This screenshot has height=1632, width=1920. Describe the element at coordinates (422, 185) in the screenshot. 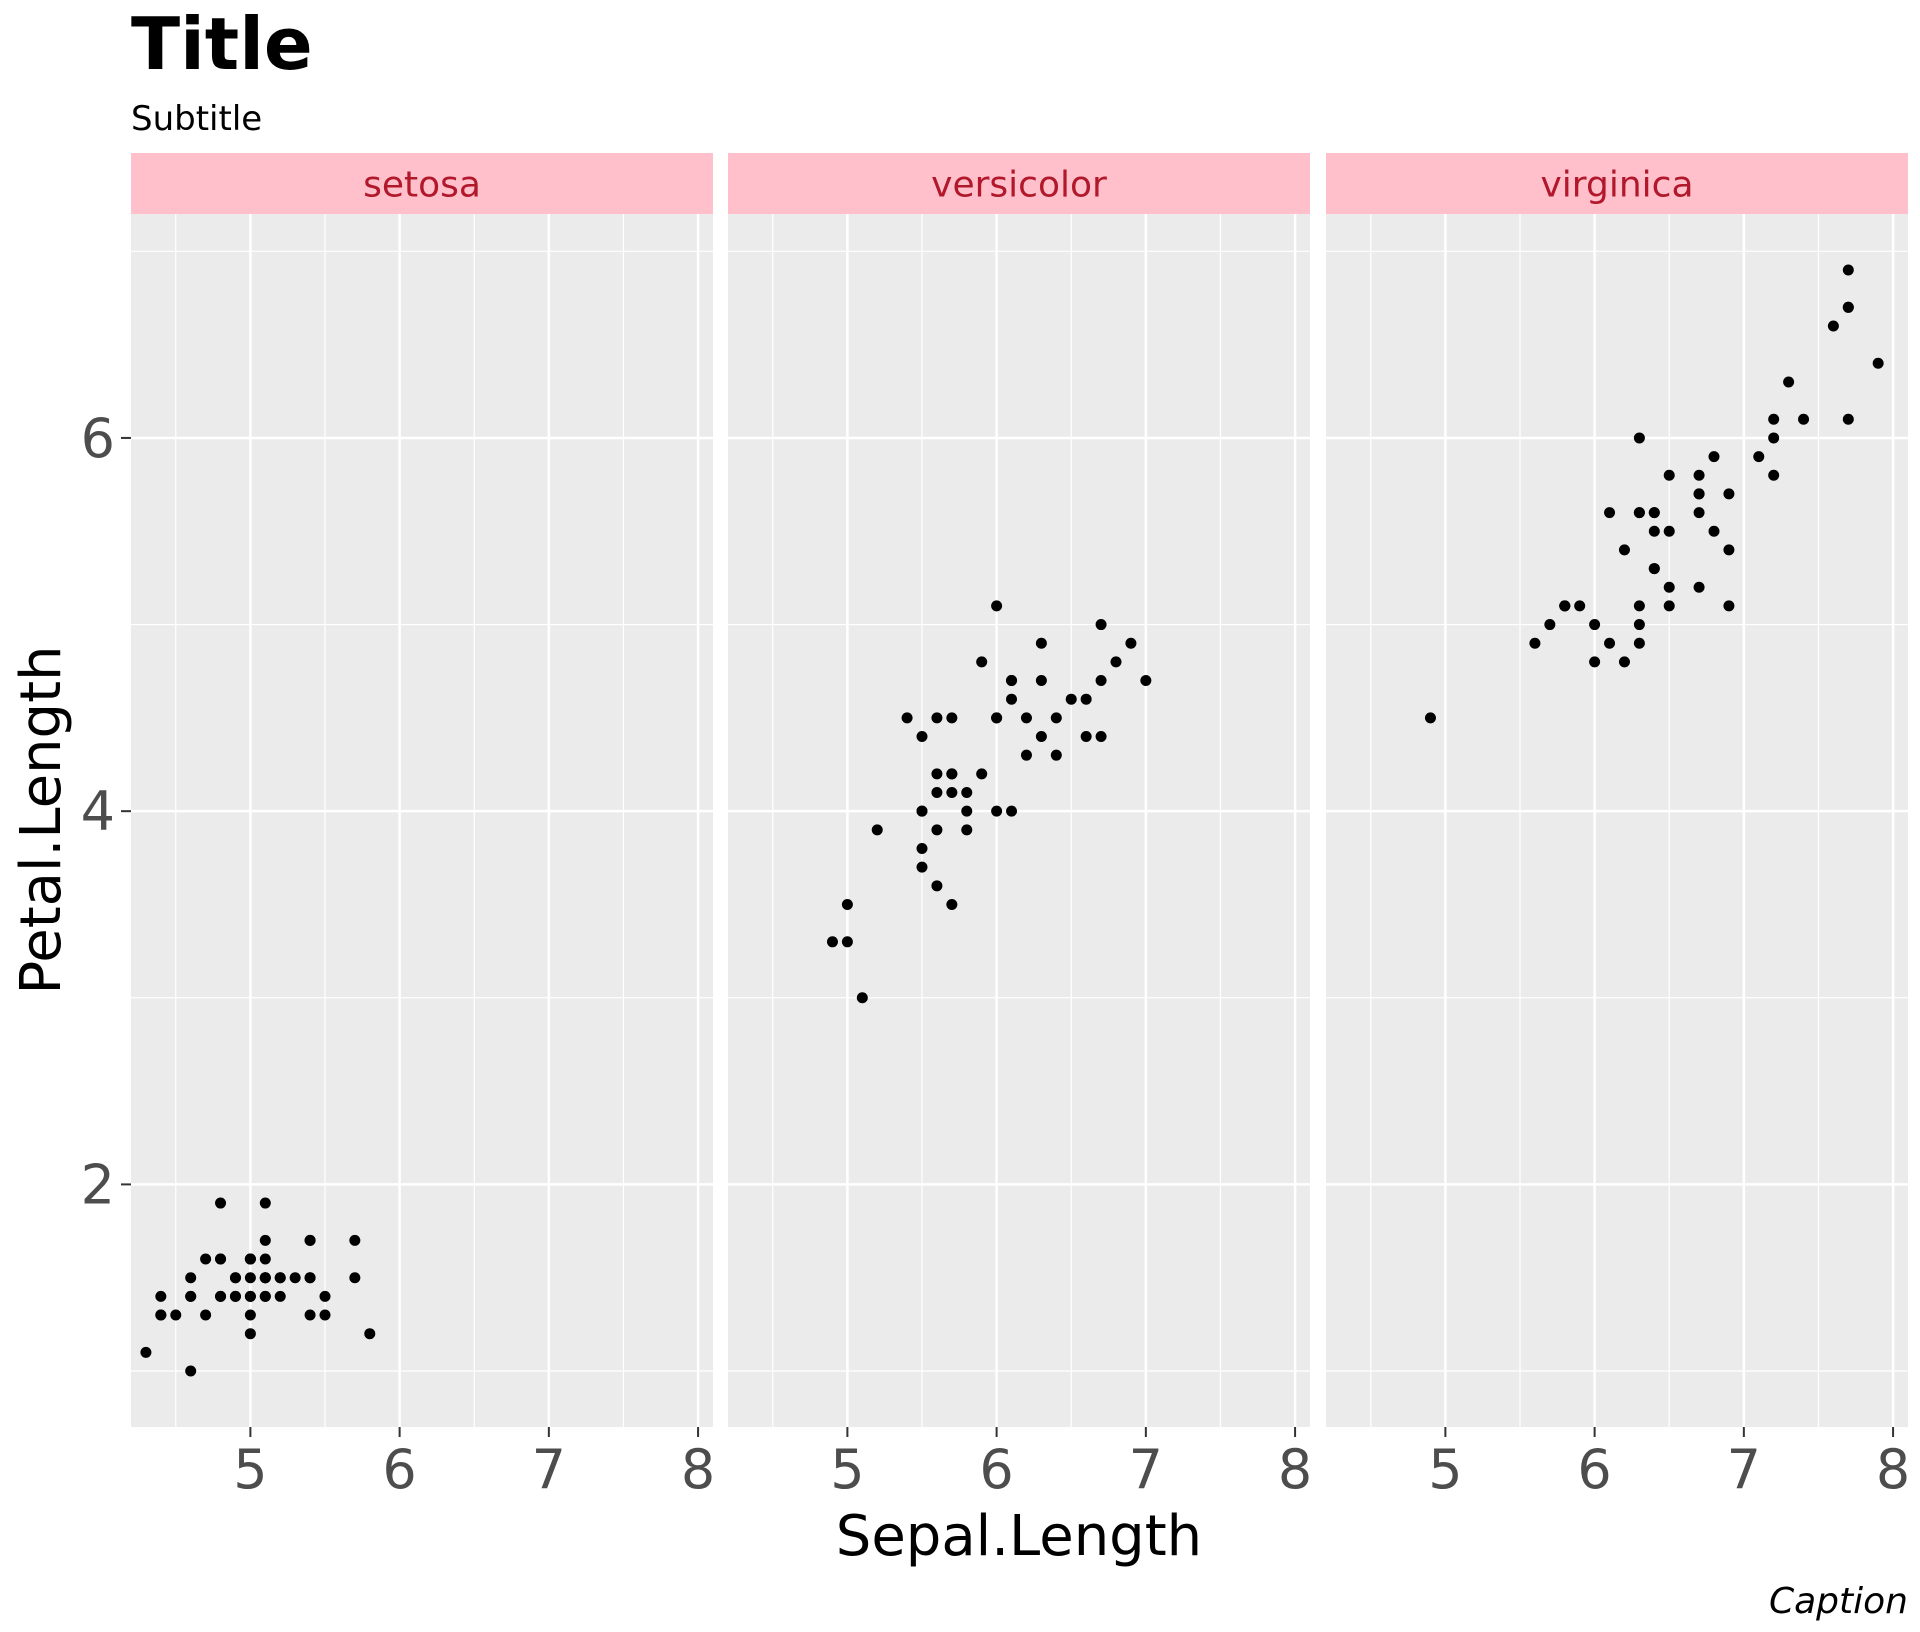

I see `facet-strip-label: setosa` at that location.